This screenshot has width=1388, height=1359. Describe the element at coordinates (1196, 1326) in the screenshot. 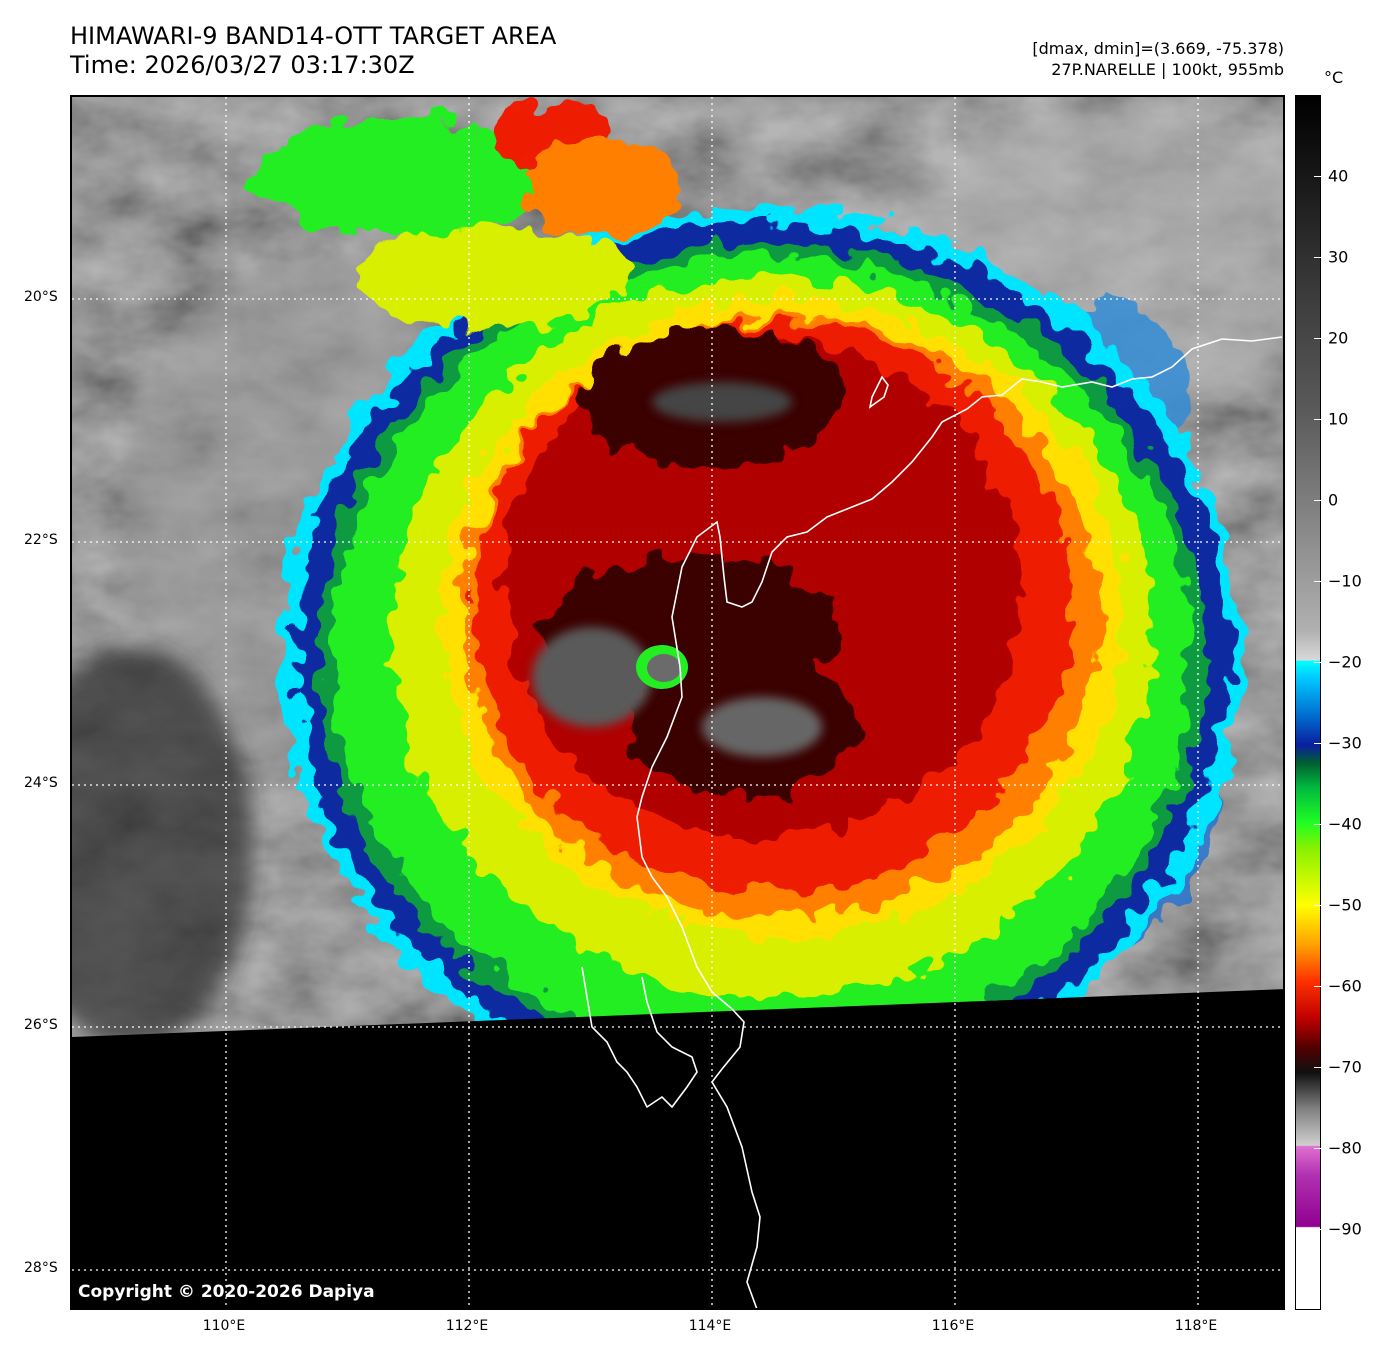

I see `lon-label-118e: 118°E` at that location.